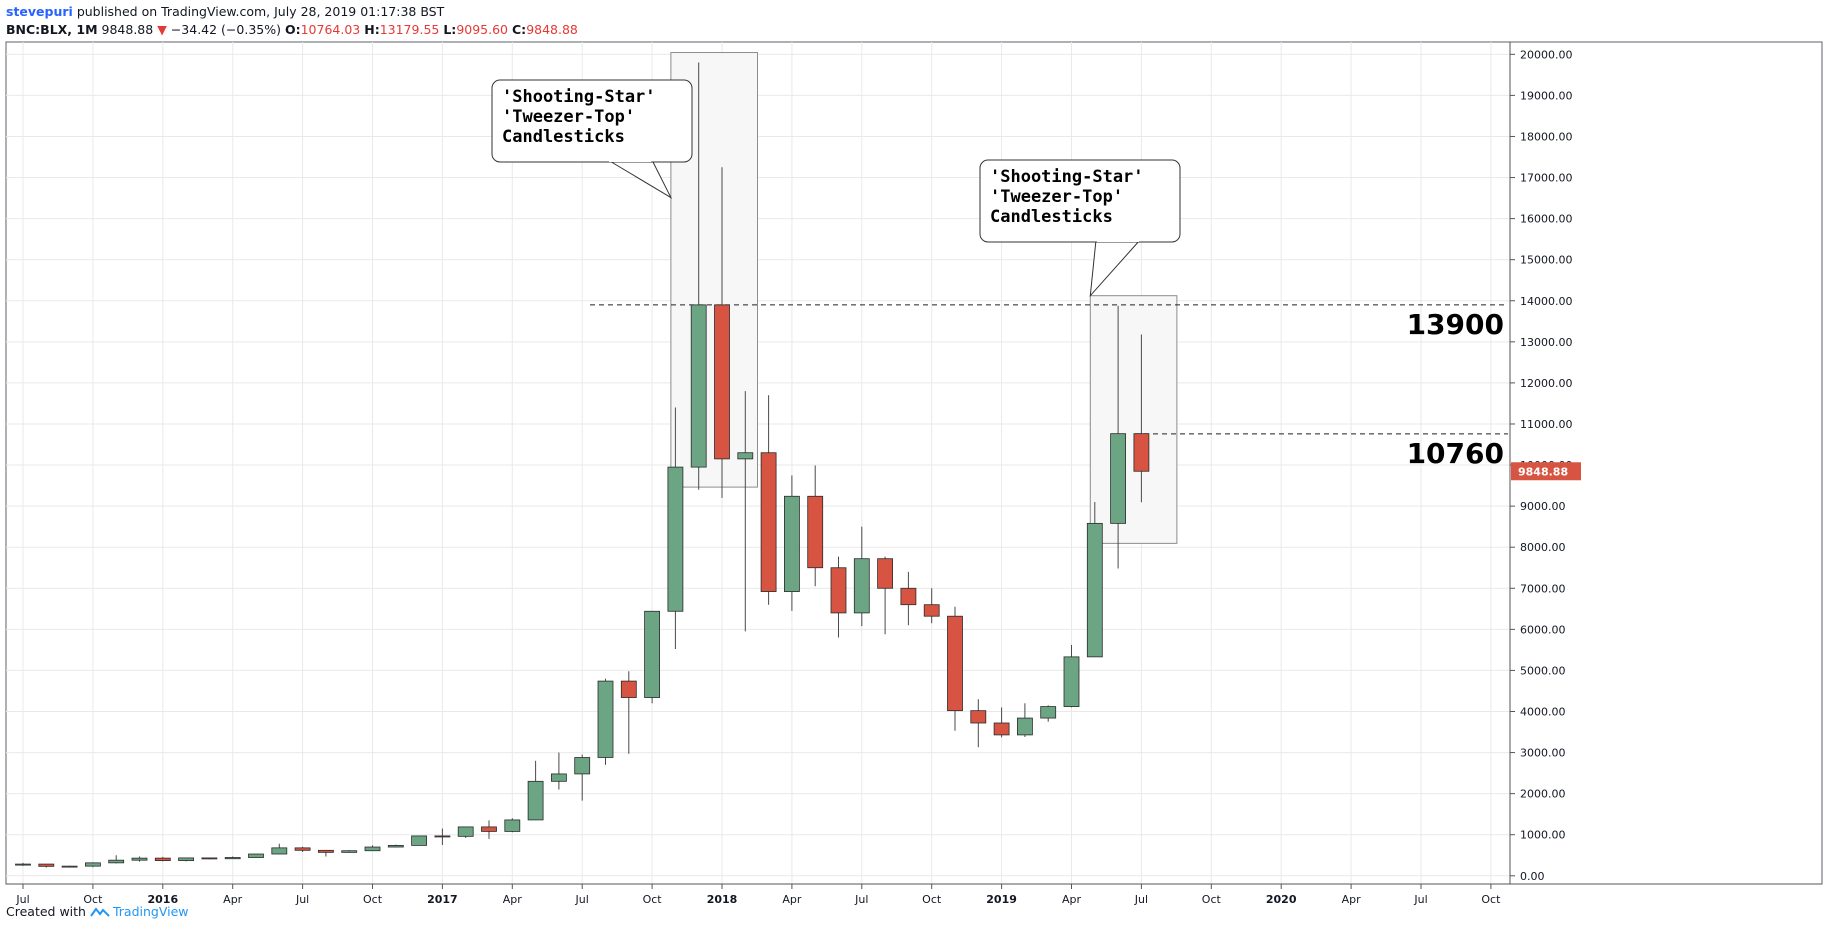 This screenshot has height=930, width=1828. I want to click on y-tick-label: 7000.00, so click(1543, 588).